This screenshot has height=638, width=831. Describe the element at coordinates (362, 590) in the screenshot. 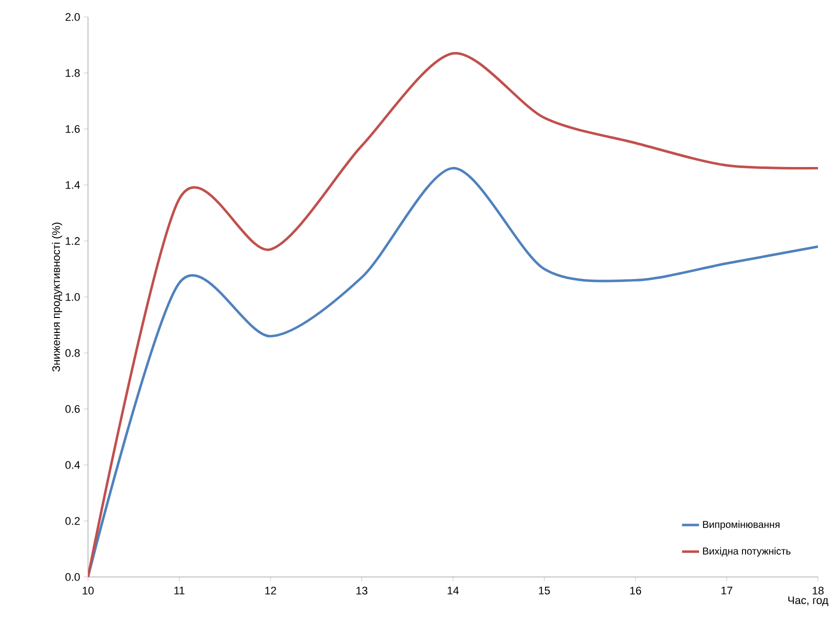

I see `x-tick-label: 13` at that location.